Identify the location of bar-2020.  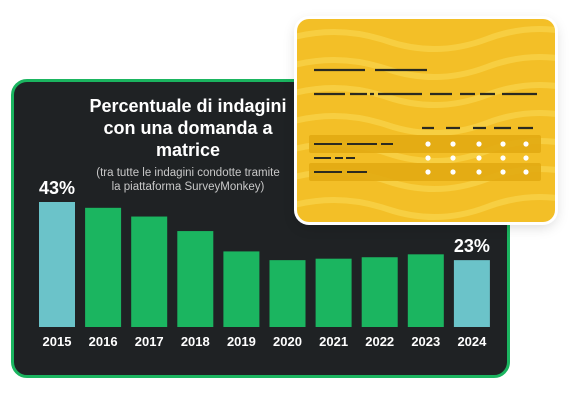
(287, 293).